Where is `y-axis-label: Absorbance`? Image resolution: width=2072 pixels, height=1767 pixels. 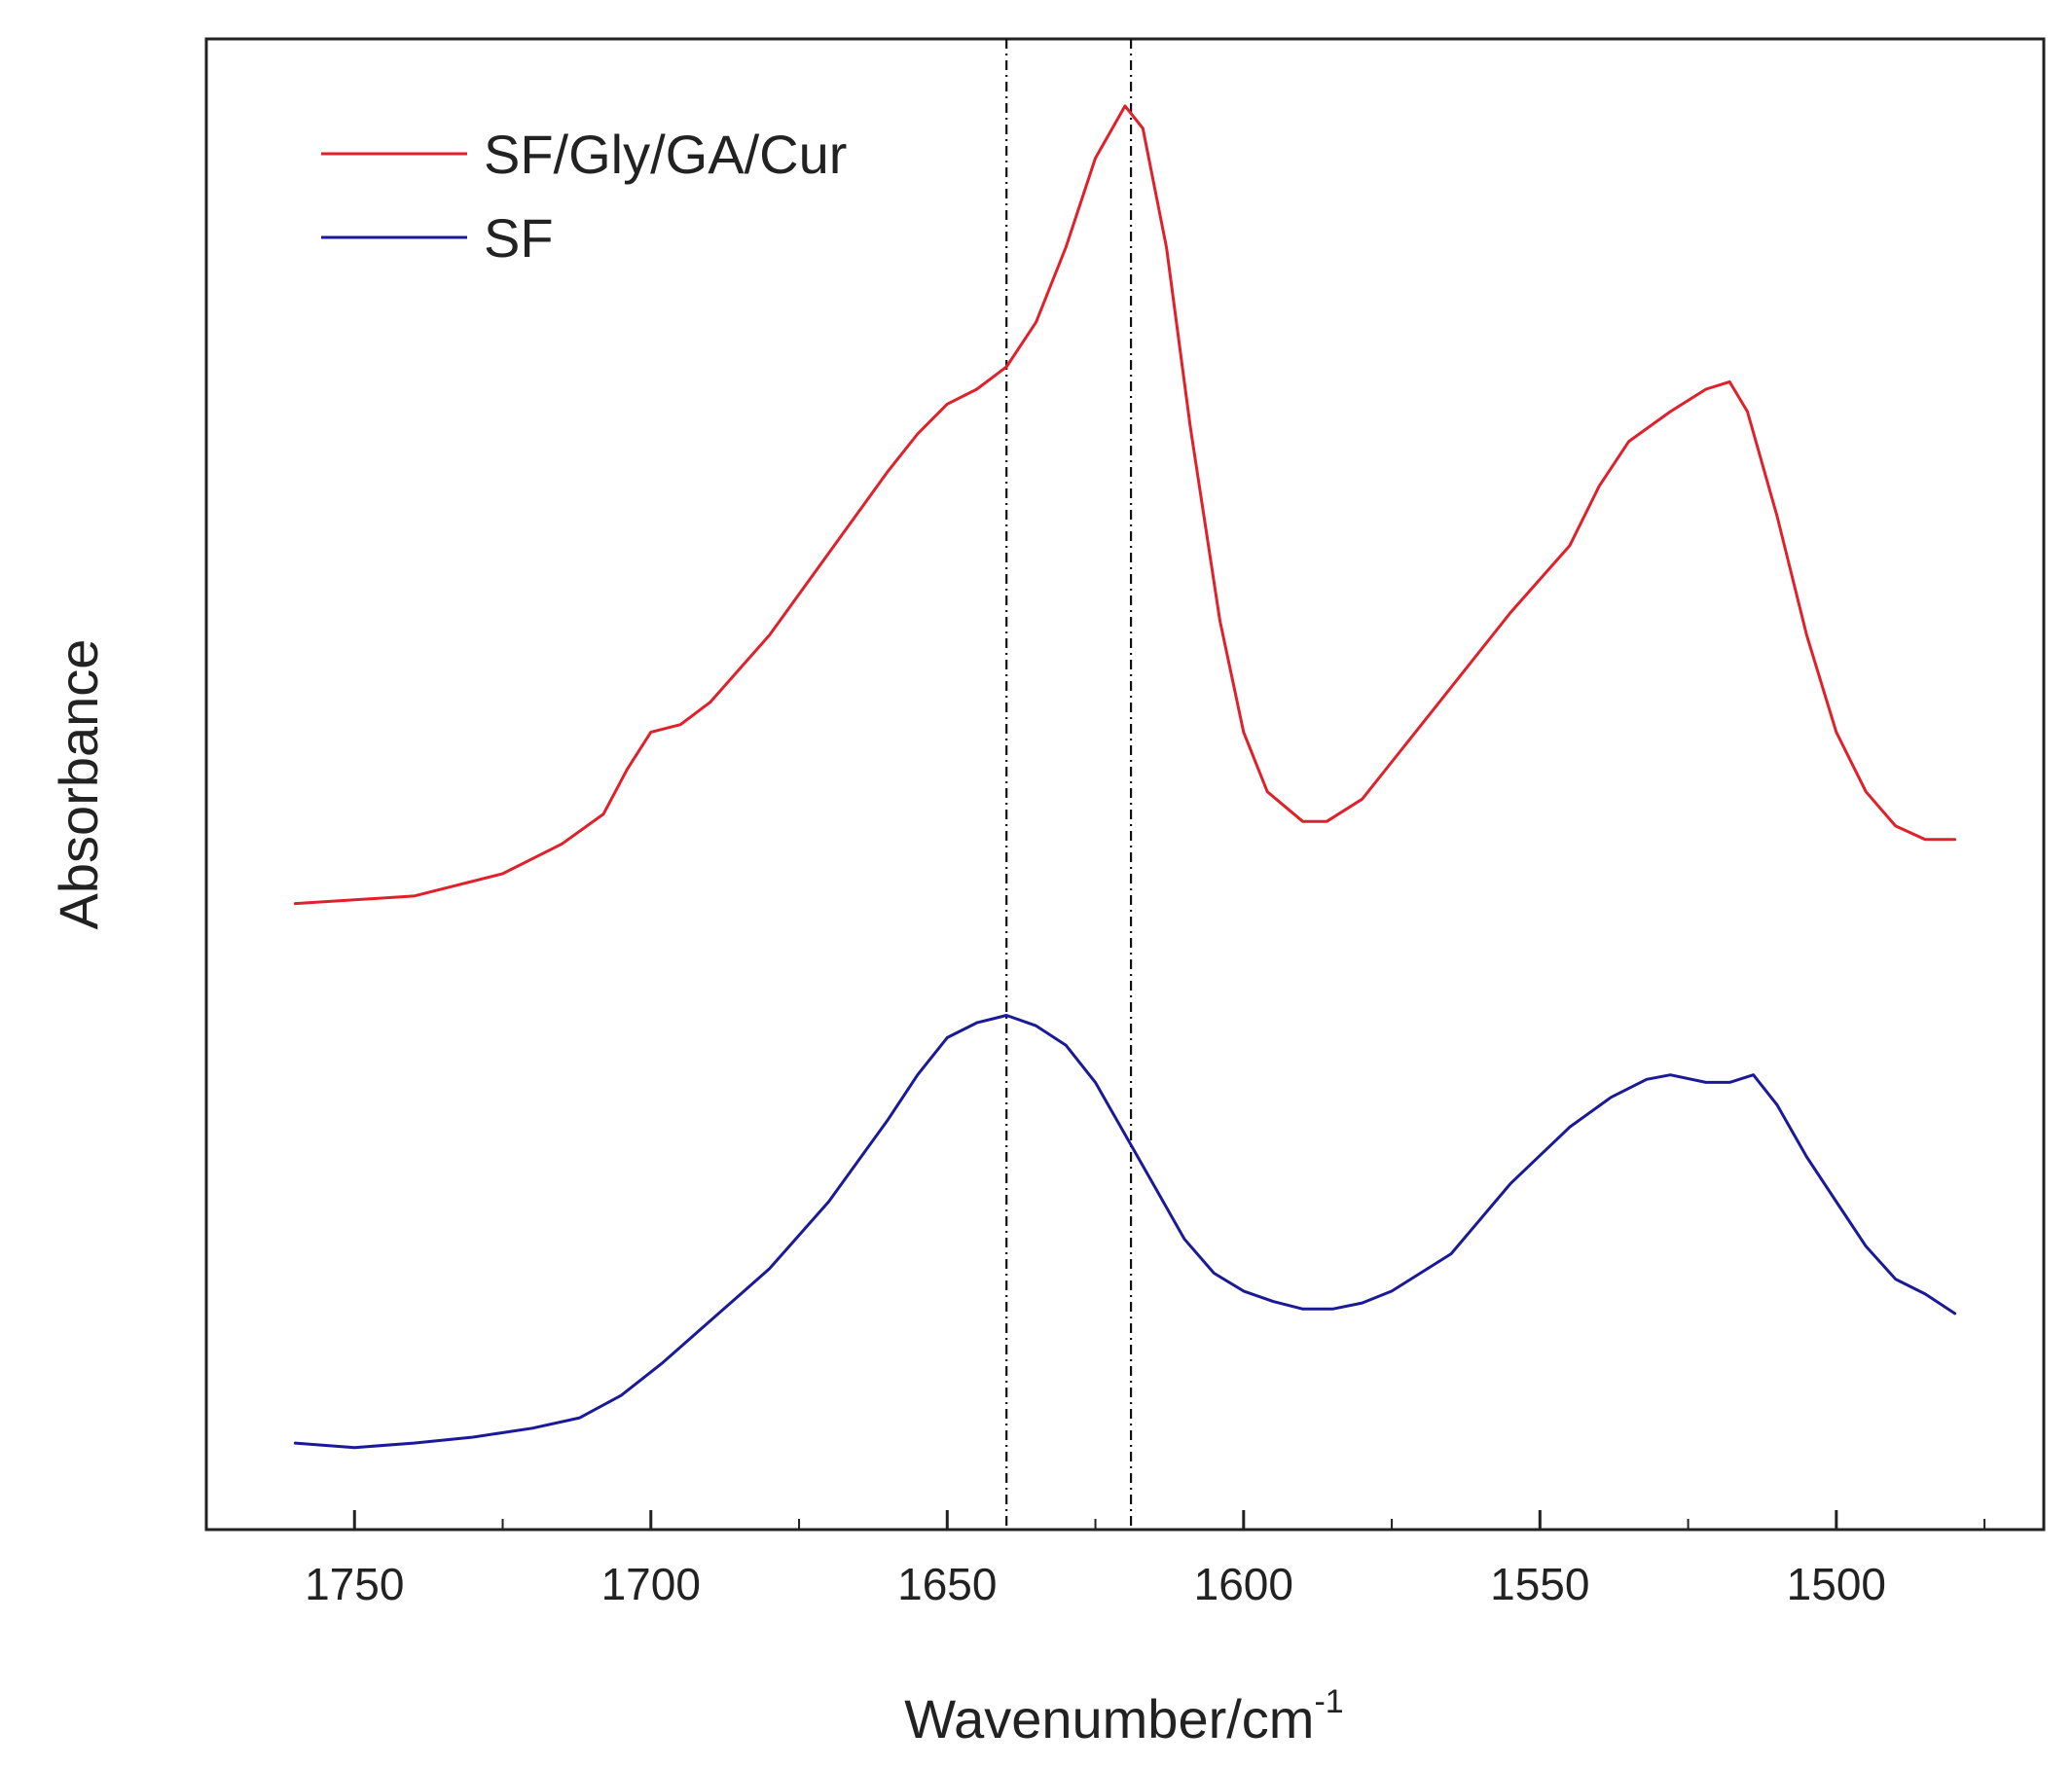
y-axis-label: Absorbance is located at coordinates (78, 784).